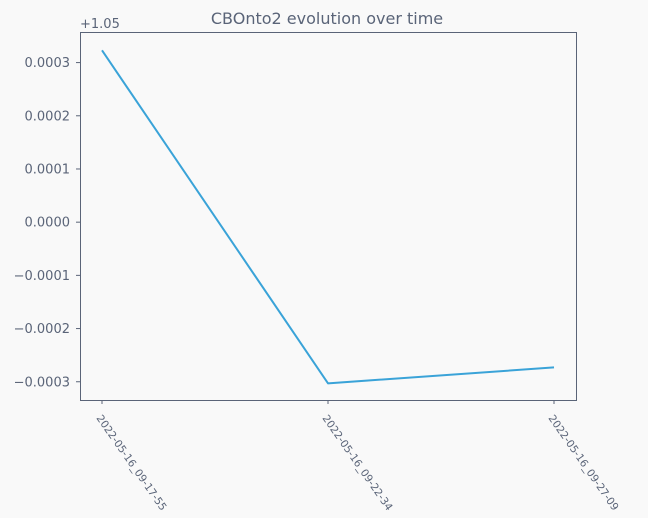 The width and height of the screenshot is (648, 518). I want to click on y-tick-label: 0.0001, so click(48, 169).